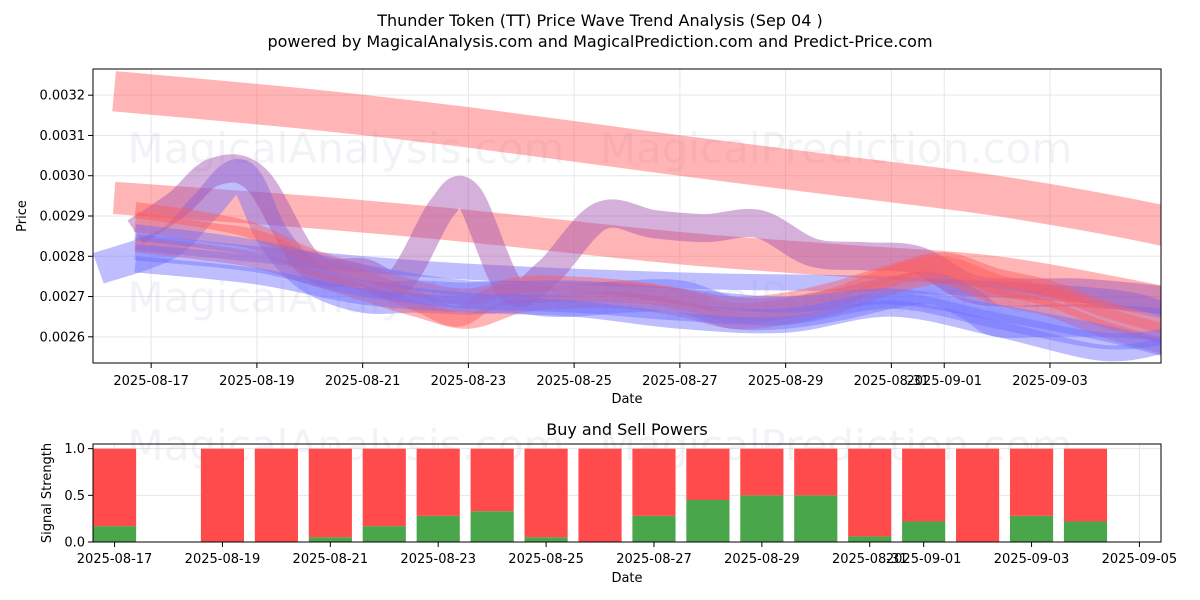 Image resolution: width=1200 pixels, height=600 pixels. I want to click on power-x-tick-label: 2025-08-19, so click(223, 559).